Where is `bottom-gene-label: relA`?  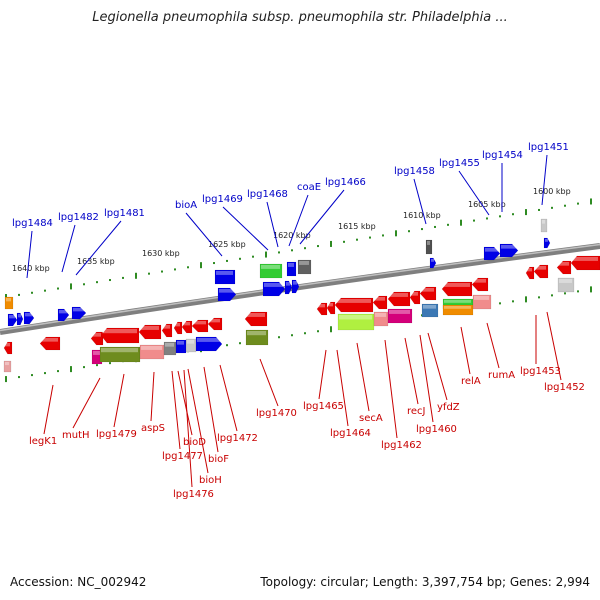
bottom-gene-label: relA is located at coordinates (471, 381).